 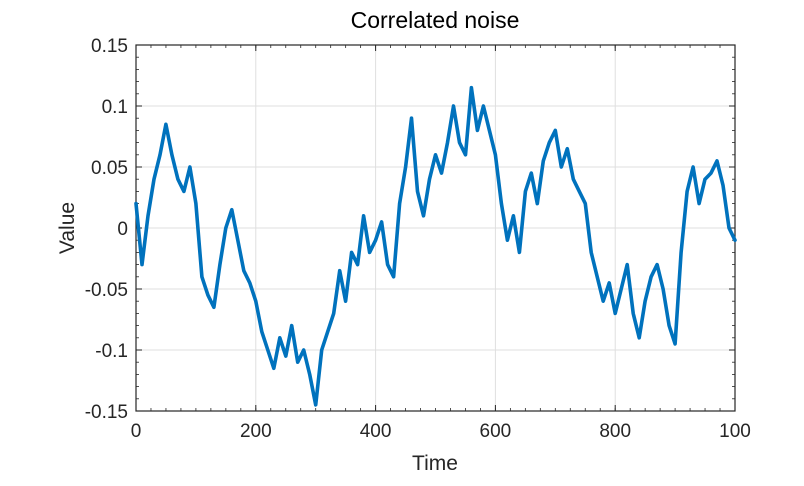 What do you see at coordinates (496, 431) in the screenshot?
I see `x-tick-label: 600` at bounding box center [496, 431].